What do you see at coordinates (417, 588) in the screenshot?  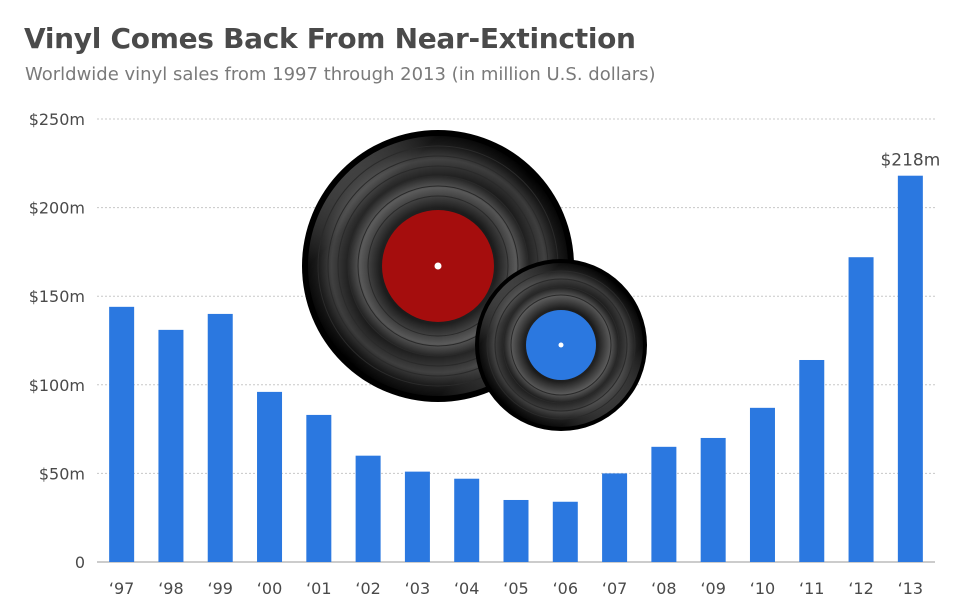 I see `x-tick-label: ‘03` at bounding box center [417, 588].